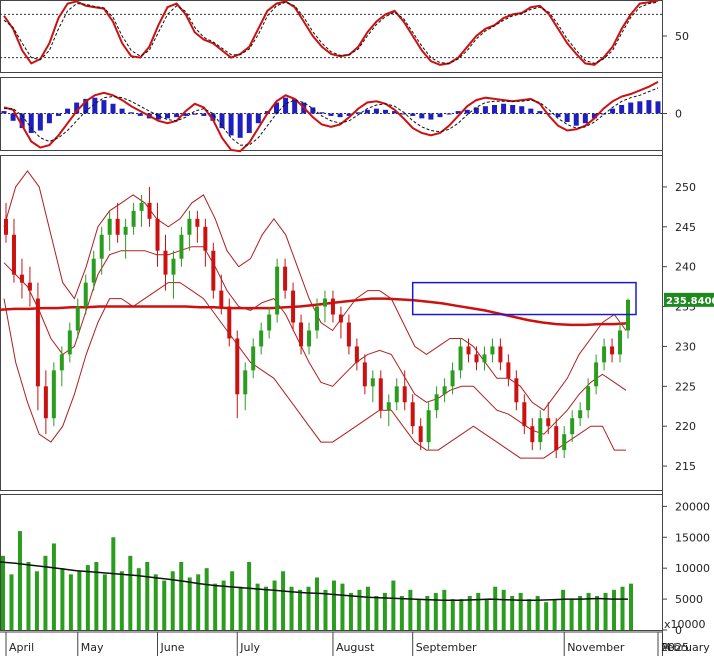 The width and height of the screenshot is (714, 660). Describe the element at coordinates (689, 599) in the screenshot. I see `volume-ytick-label: 5000` at that location.